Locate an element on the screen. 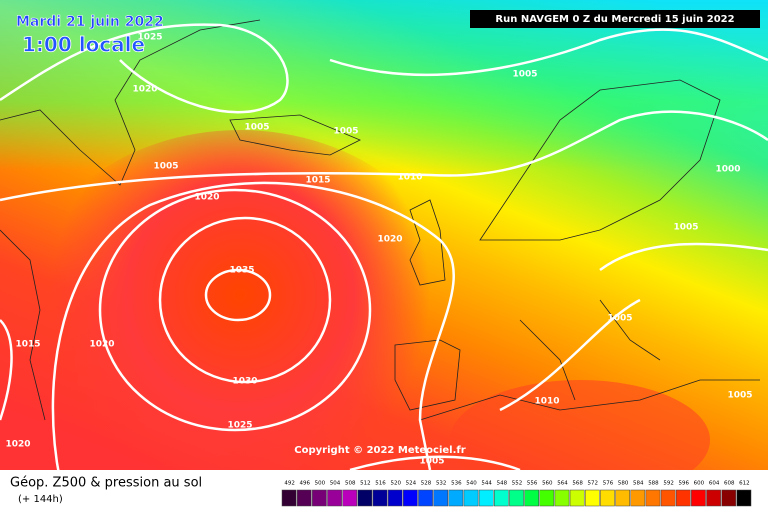 Image resolution: width=768 pixels, height=516 pixels. lead-time: (+ 144h) is located at coordinates (40, 499).